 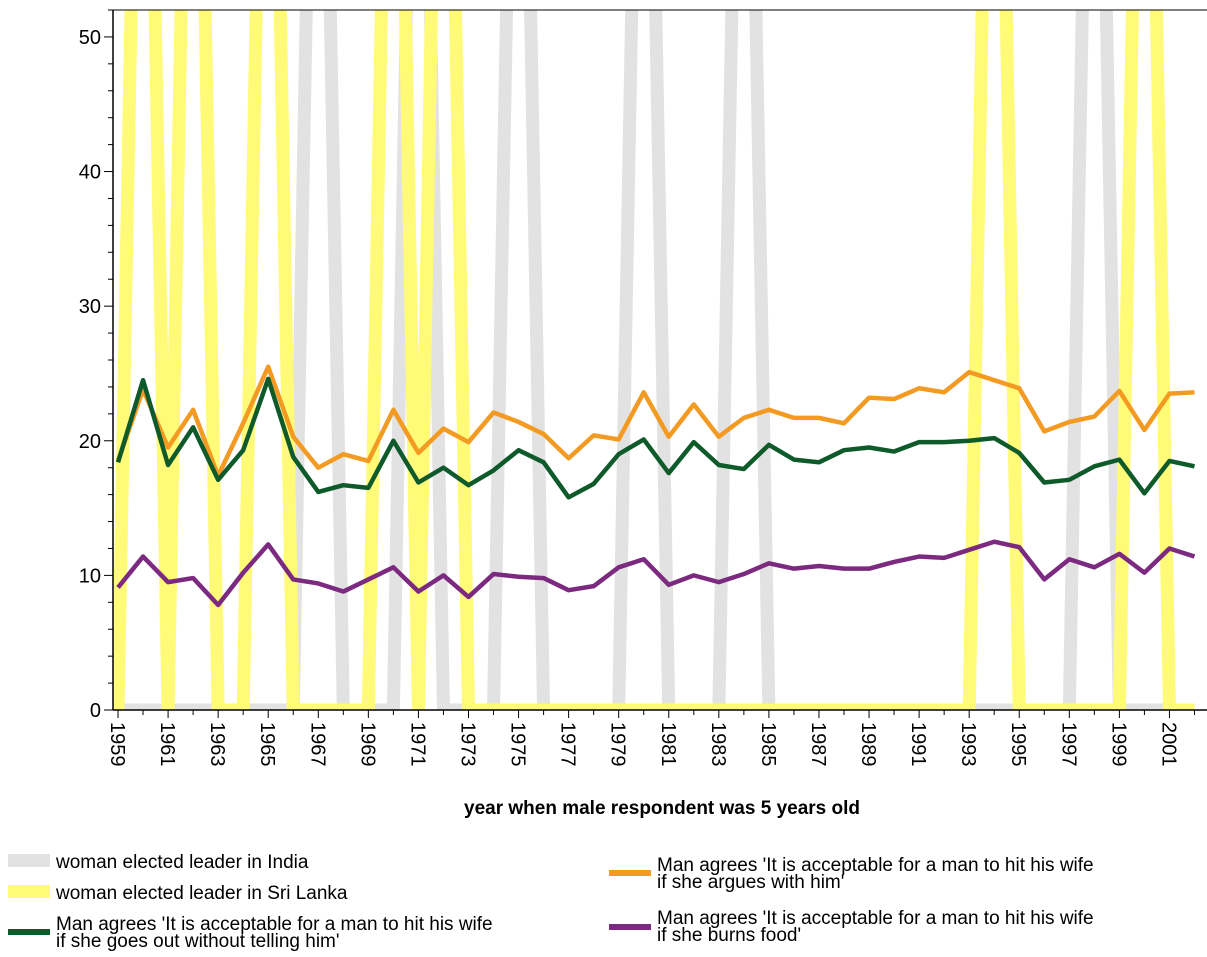 What do you see at coordinates (117, 744) in the screenshot?
I see `x-tick-label: 1959` at bounding box center [117, 744].